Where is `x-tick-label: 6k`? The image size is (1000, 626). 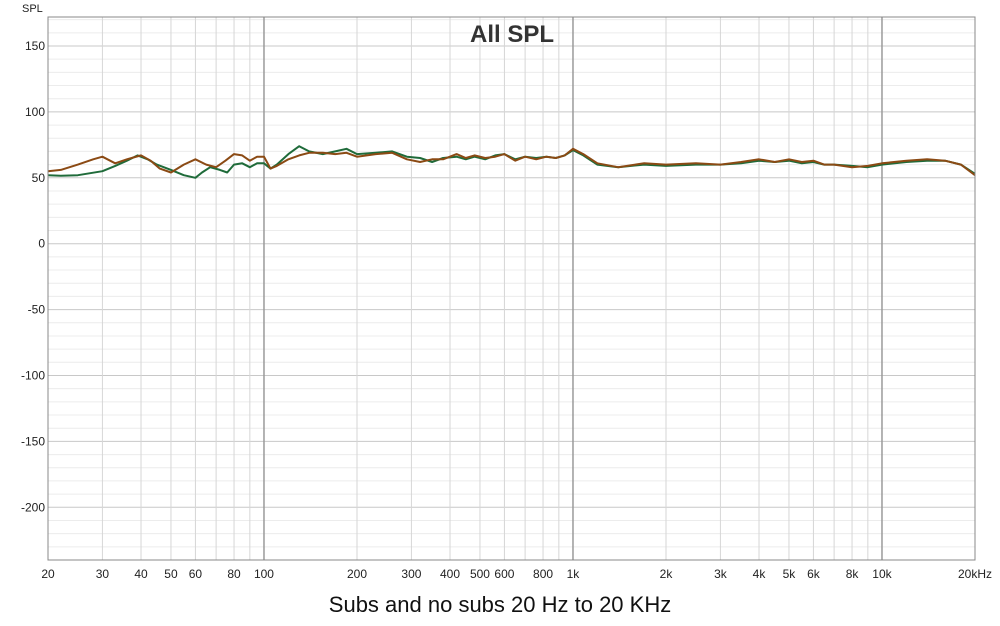
x-tick-label: 6k is located at coordinates (814, 574).